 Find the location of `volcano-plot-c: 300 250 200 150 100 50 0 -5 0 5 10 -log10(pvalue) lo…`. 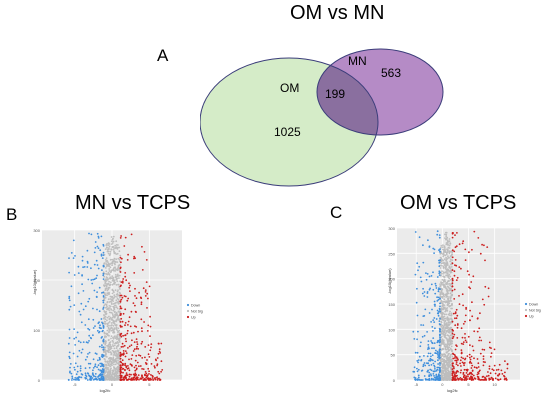

volcano-plot-c: 300 250 200 150 100 50 0 -5 0 5 10 -log10(pvalue) lo… is located at coordinates (464, 309).